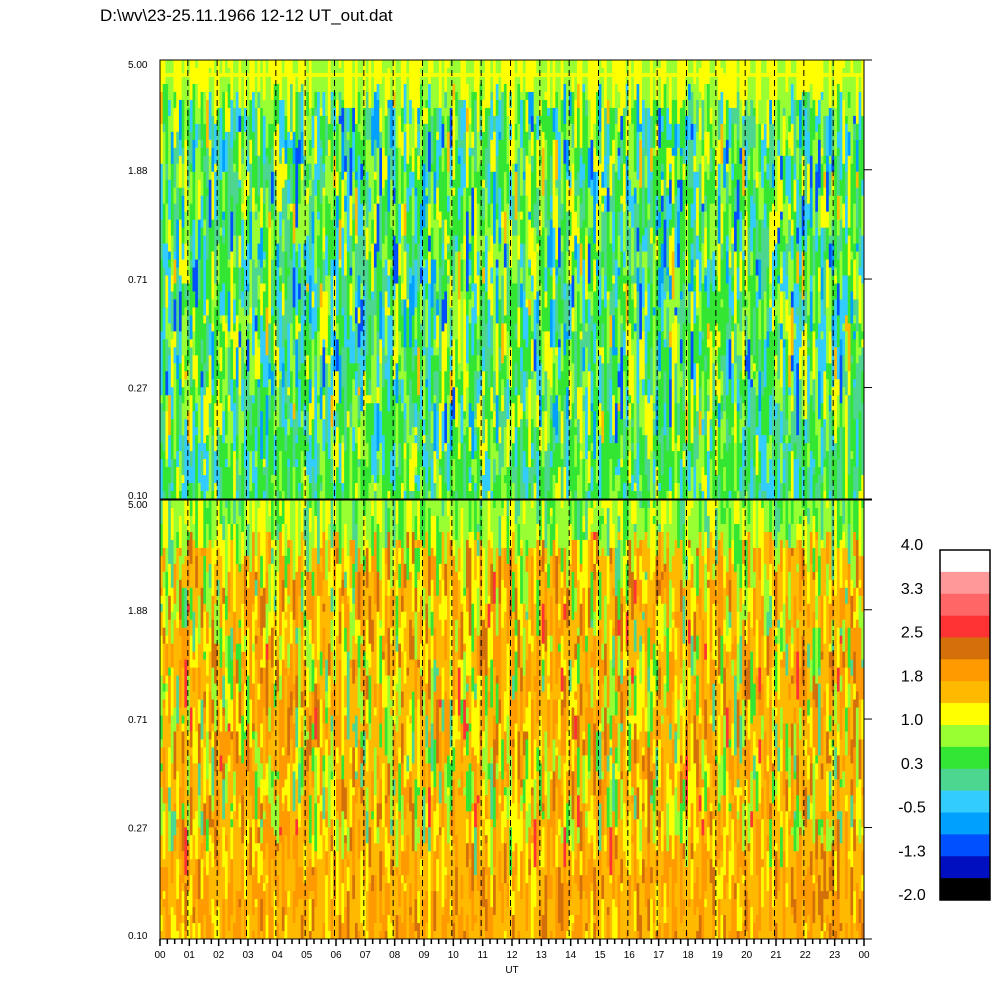 The width and height of the screenshot is (1000, 1000). Describe the element at coordinates (246, 15) in the screenshot. I see `page-title: D:\wv\23-25.11.1966 12-12 UT_out.dat` at that location.